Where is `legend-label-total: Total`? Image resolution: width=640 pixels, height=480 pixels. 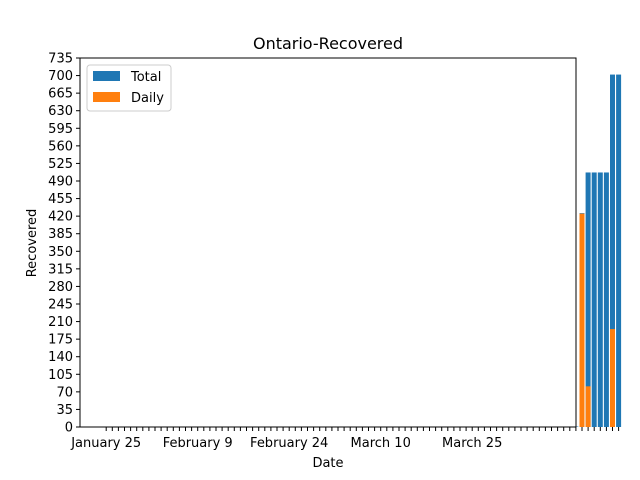
legend-label-total: Total is located at coordinates (145, 77).